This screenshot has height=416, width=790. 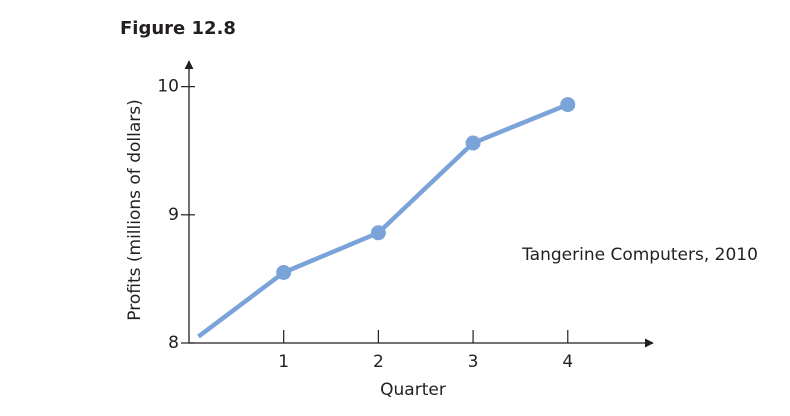 What do you see at coordinates (413, 390) in the screenshot?
I see `x-axis-label: Quarter` at bounding box center [413, 390].